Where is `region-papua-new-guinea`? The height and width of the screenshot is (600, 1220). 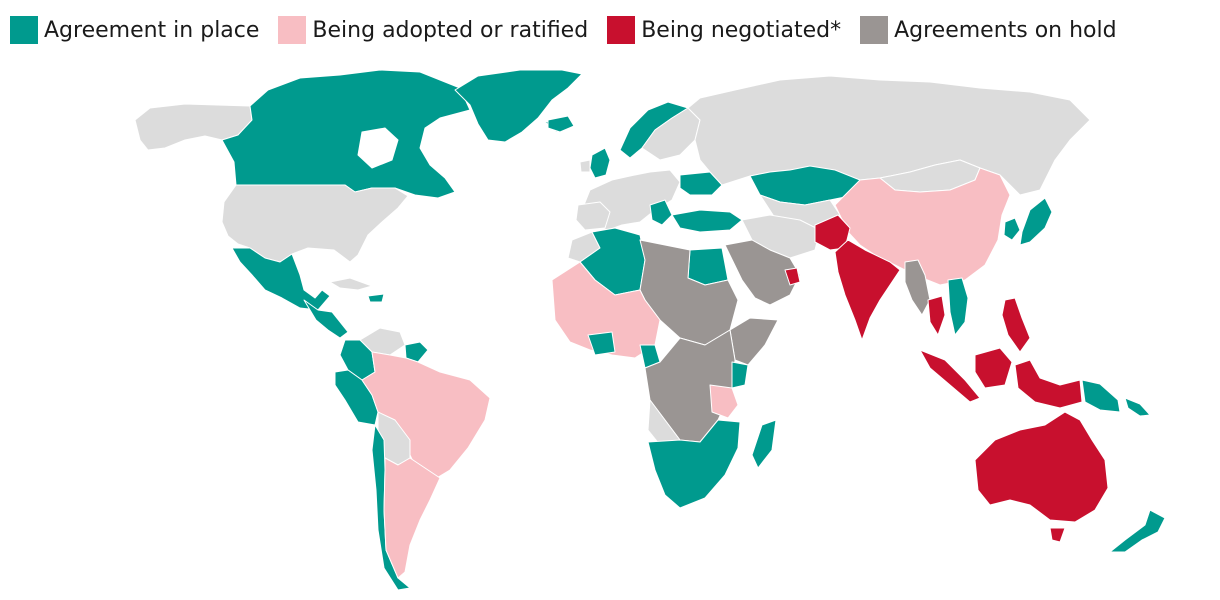
region-papua-new-guinea is located at coordinates (1101, 396).